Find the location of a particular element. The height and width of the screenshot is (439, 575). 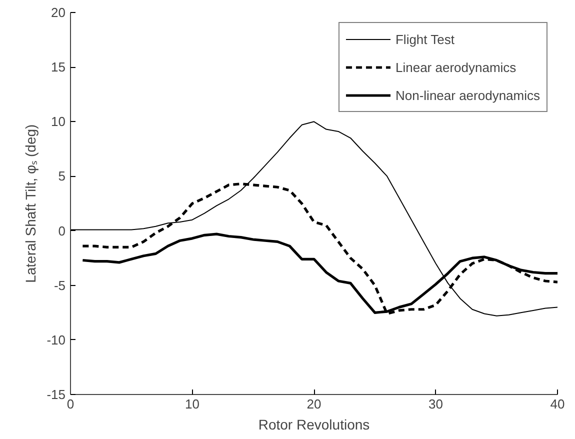

y-tick-label: -15 is located at coordinates (56, 394).